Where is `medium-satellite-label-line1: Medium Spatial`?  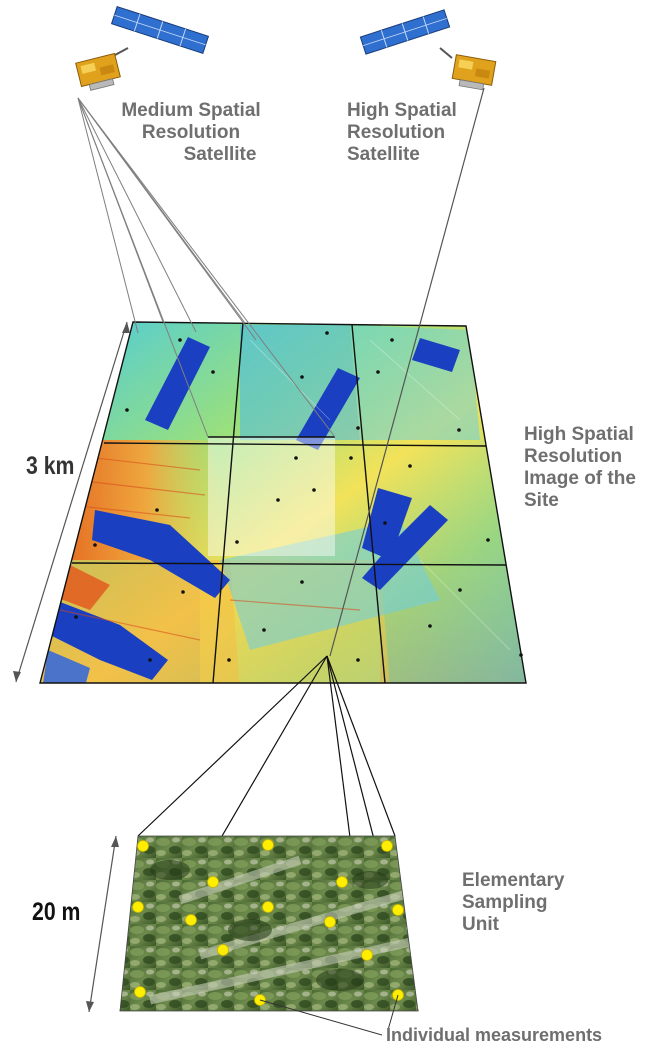 medium-satellite-label-line1: Medium Spatial is located at coordinates (191, 110).